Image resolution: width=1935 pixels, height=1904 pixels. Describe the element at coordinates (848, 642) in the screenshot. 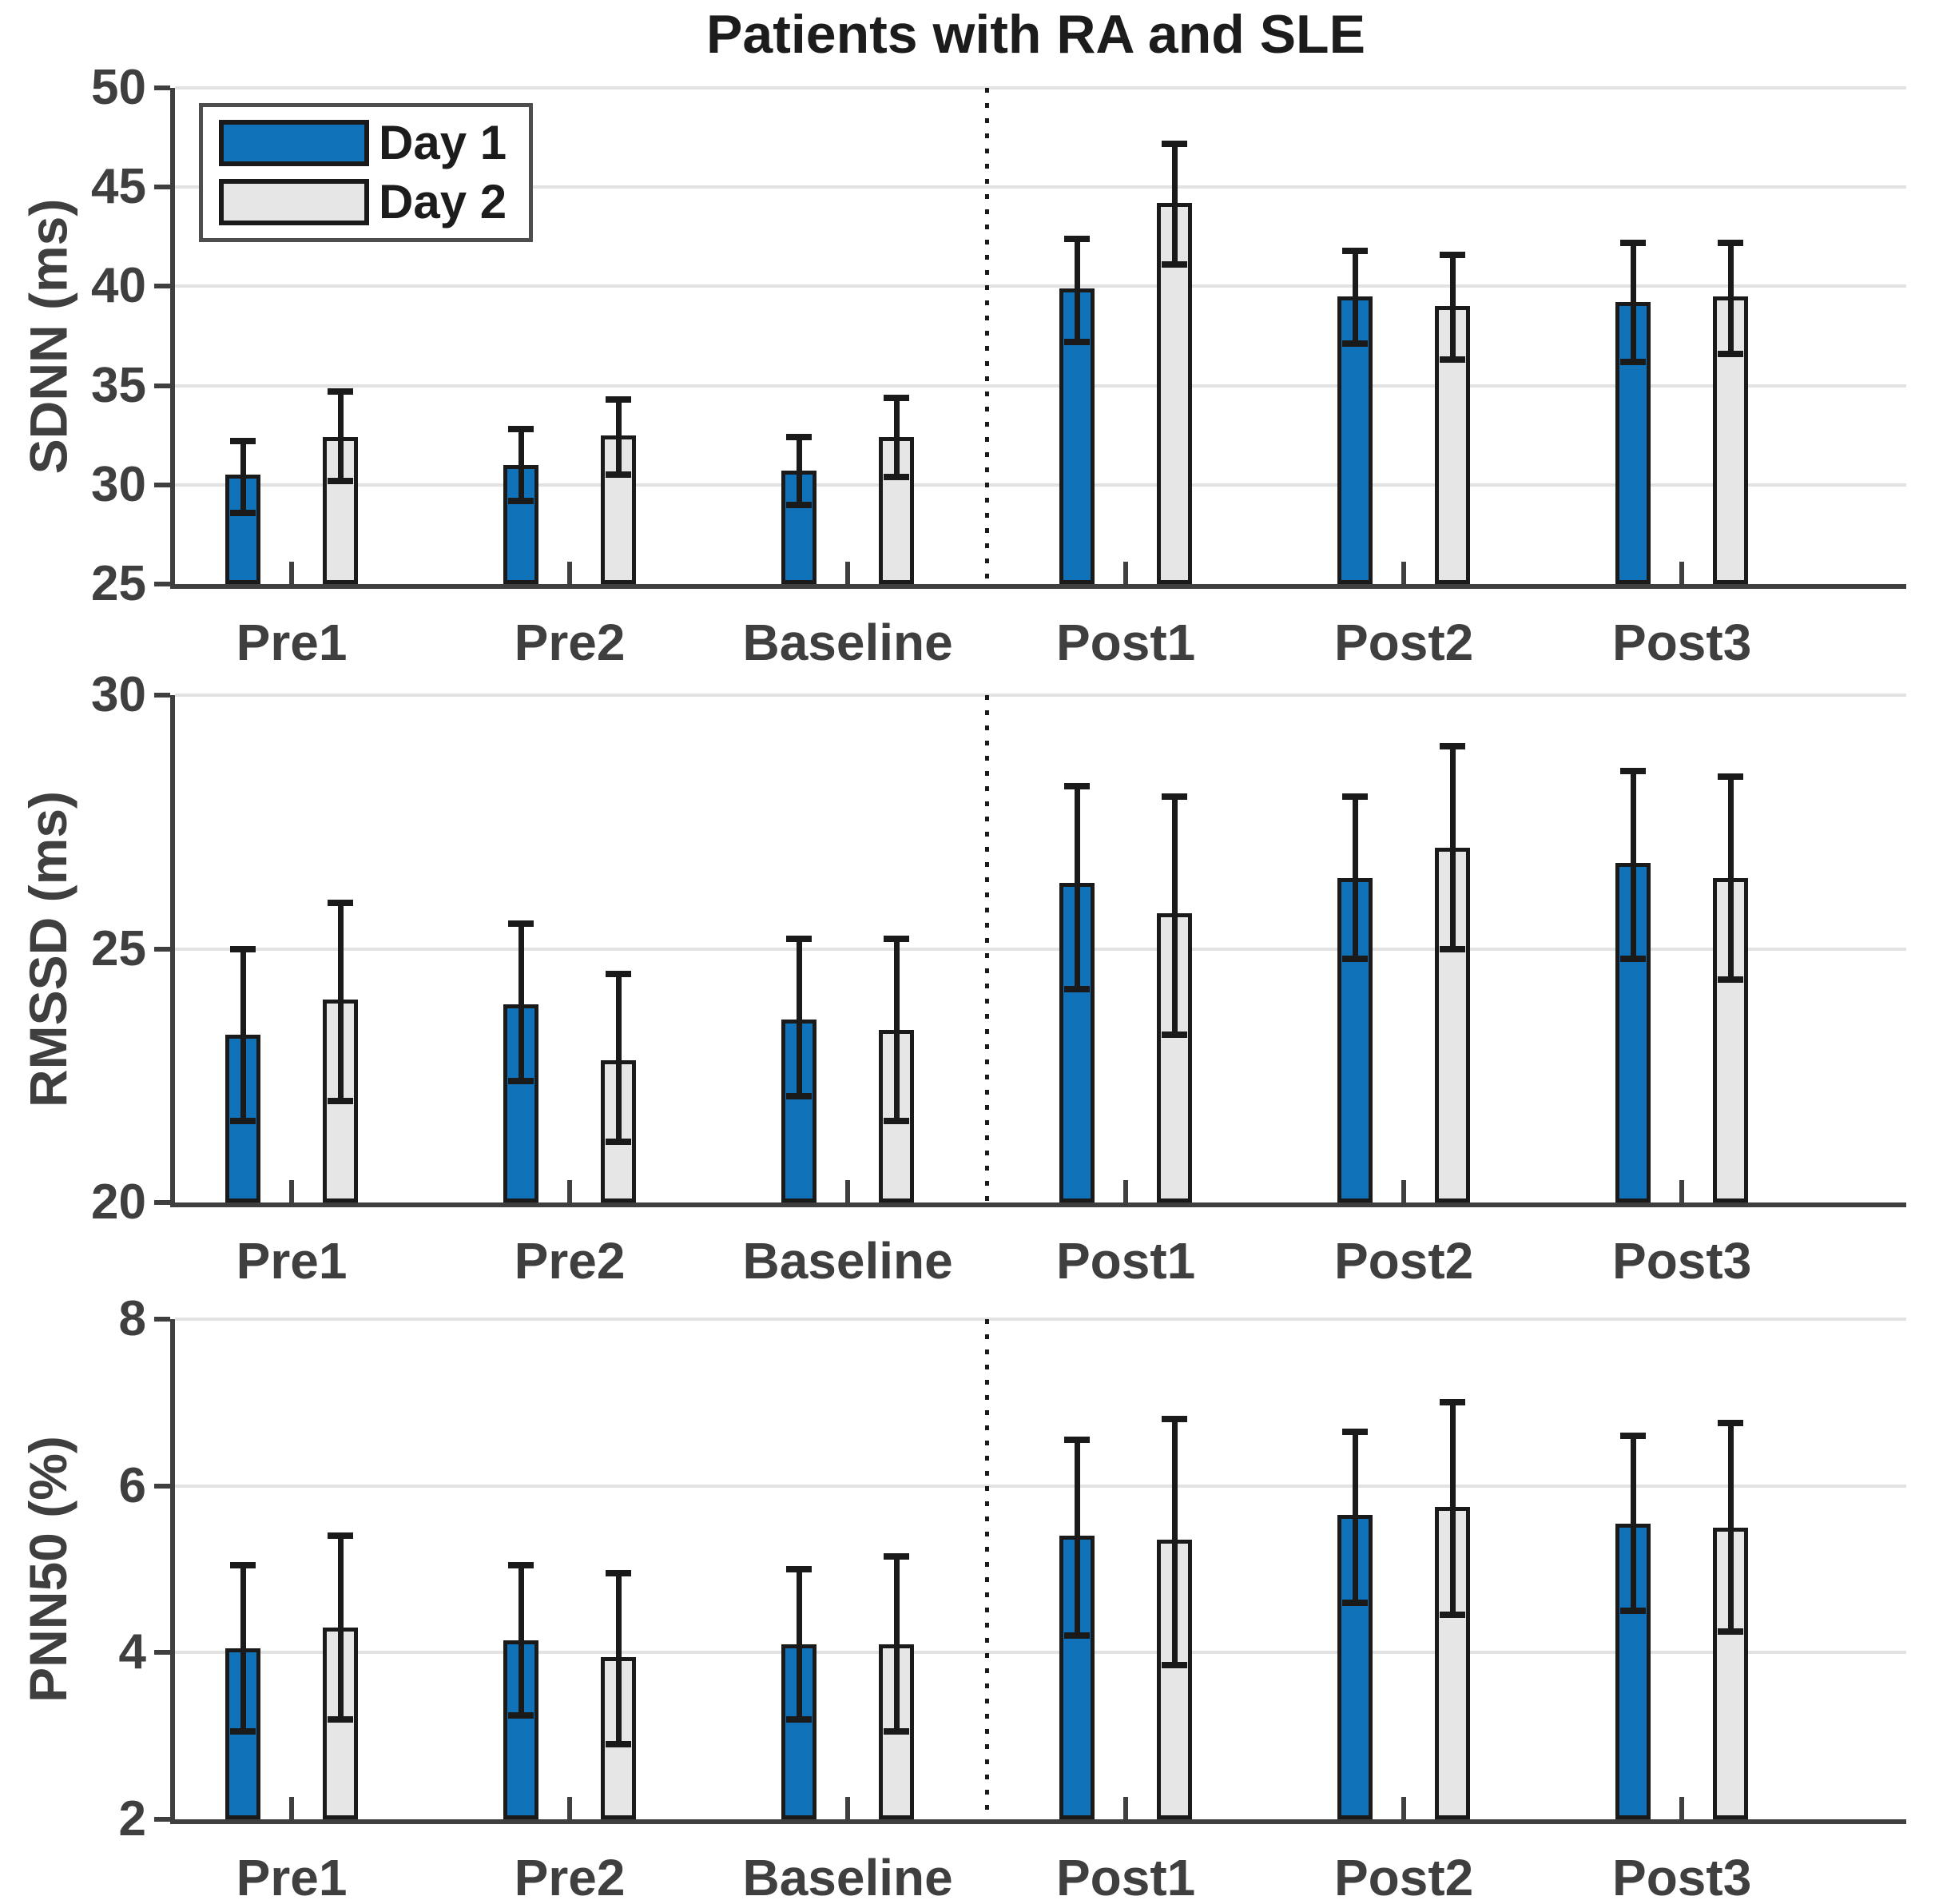

I see `category-label: Baseline` at that location.